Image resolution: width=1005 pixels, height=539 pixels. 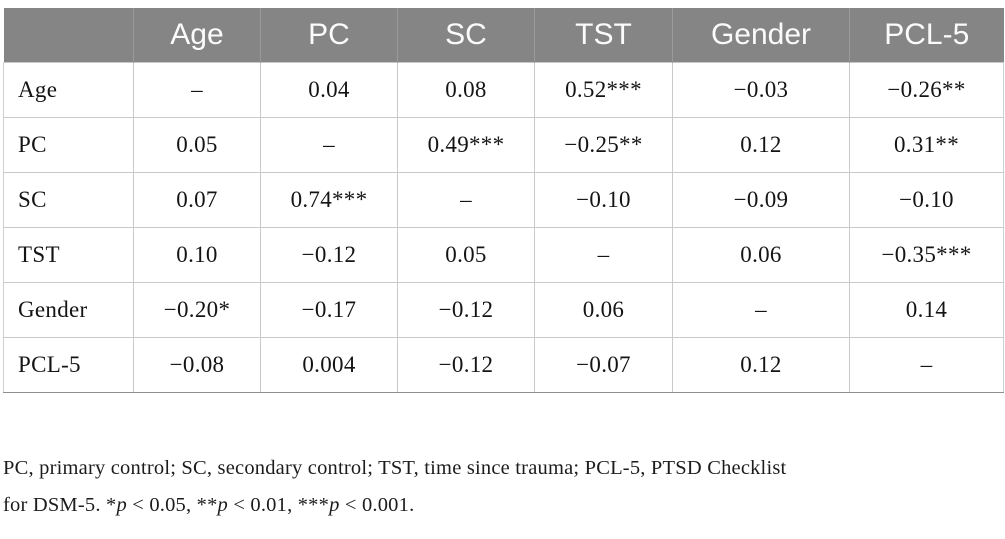 I want to click on cell: 0.07, so click(x=197, y=200).